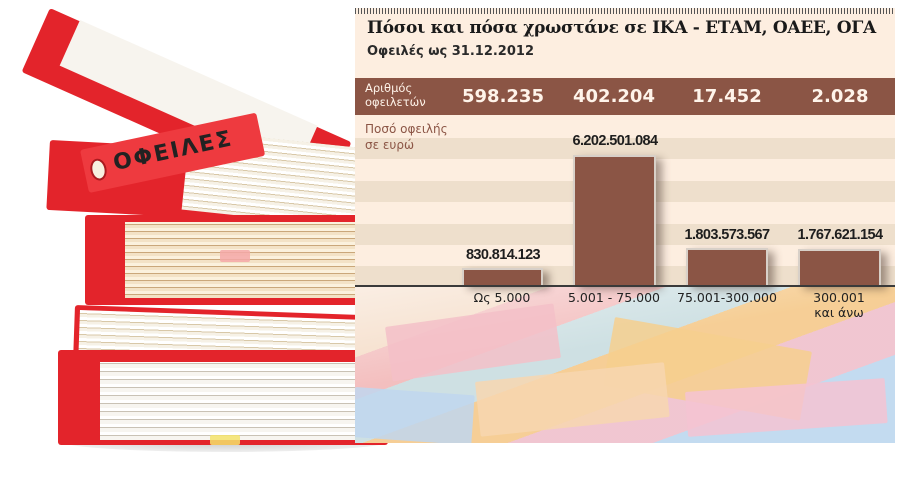  I want to click on bar-value-label: 830.814.123, so click(503, 255).